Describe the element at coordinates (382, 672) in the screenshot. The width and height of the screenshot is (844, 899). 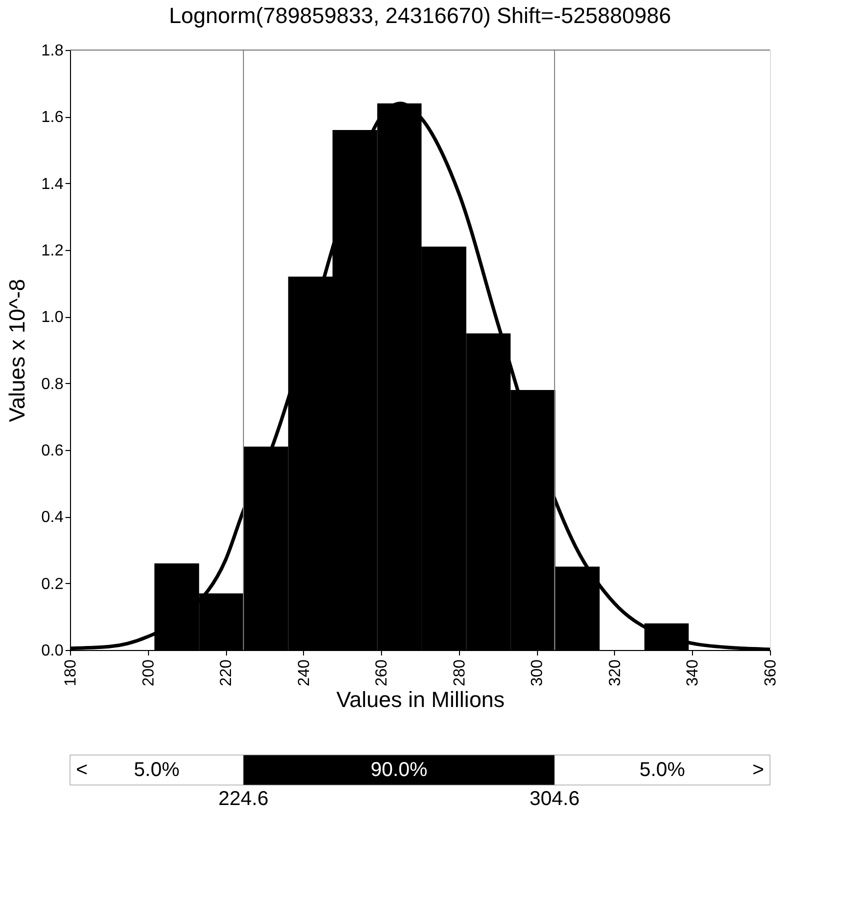
I see `x-tick-label: 260` at that location.